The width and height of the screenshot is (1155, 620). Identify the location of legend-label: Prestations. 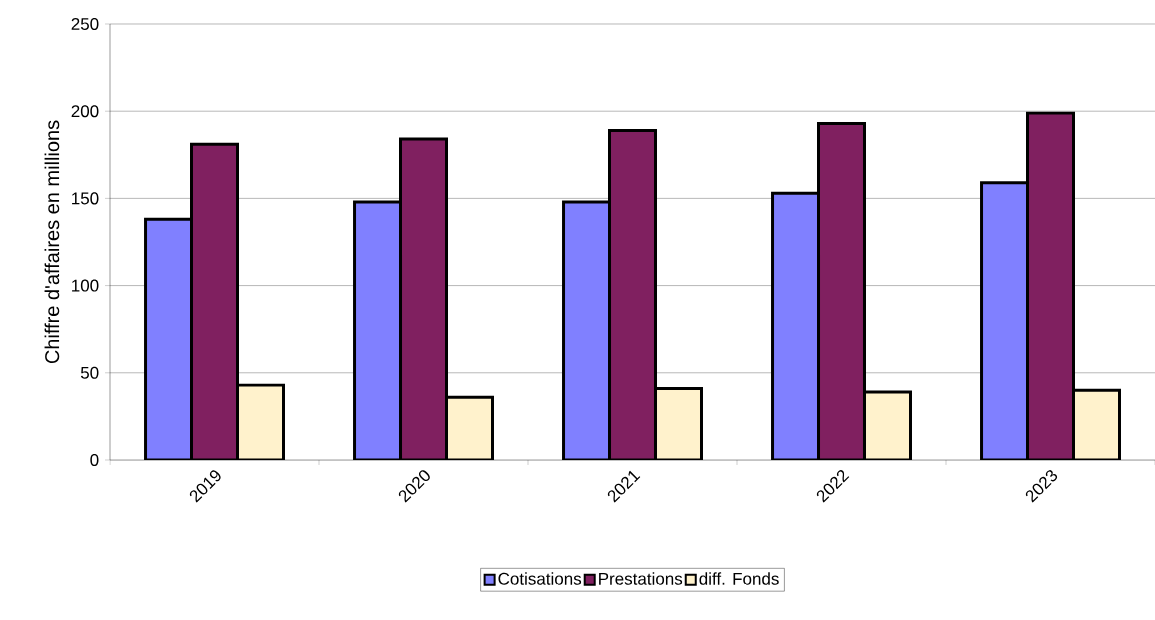
(641, 578).